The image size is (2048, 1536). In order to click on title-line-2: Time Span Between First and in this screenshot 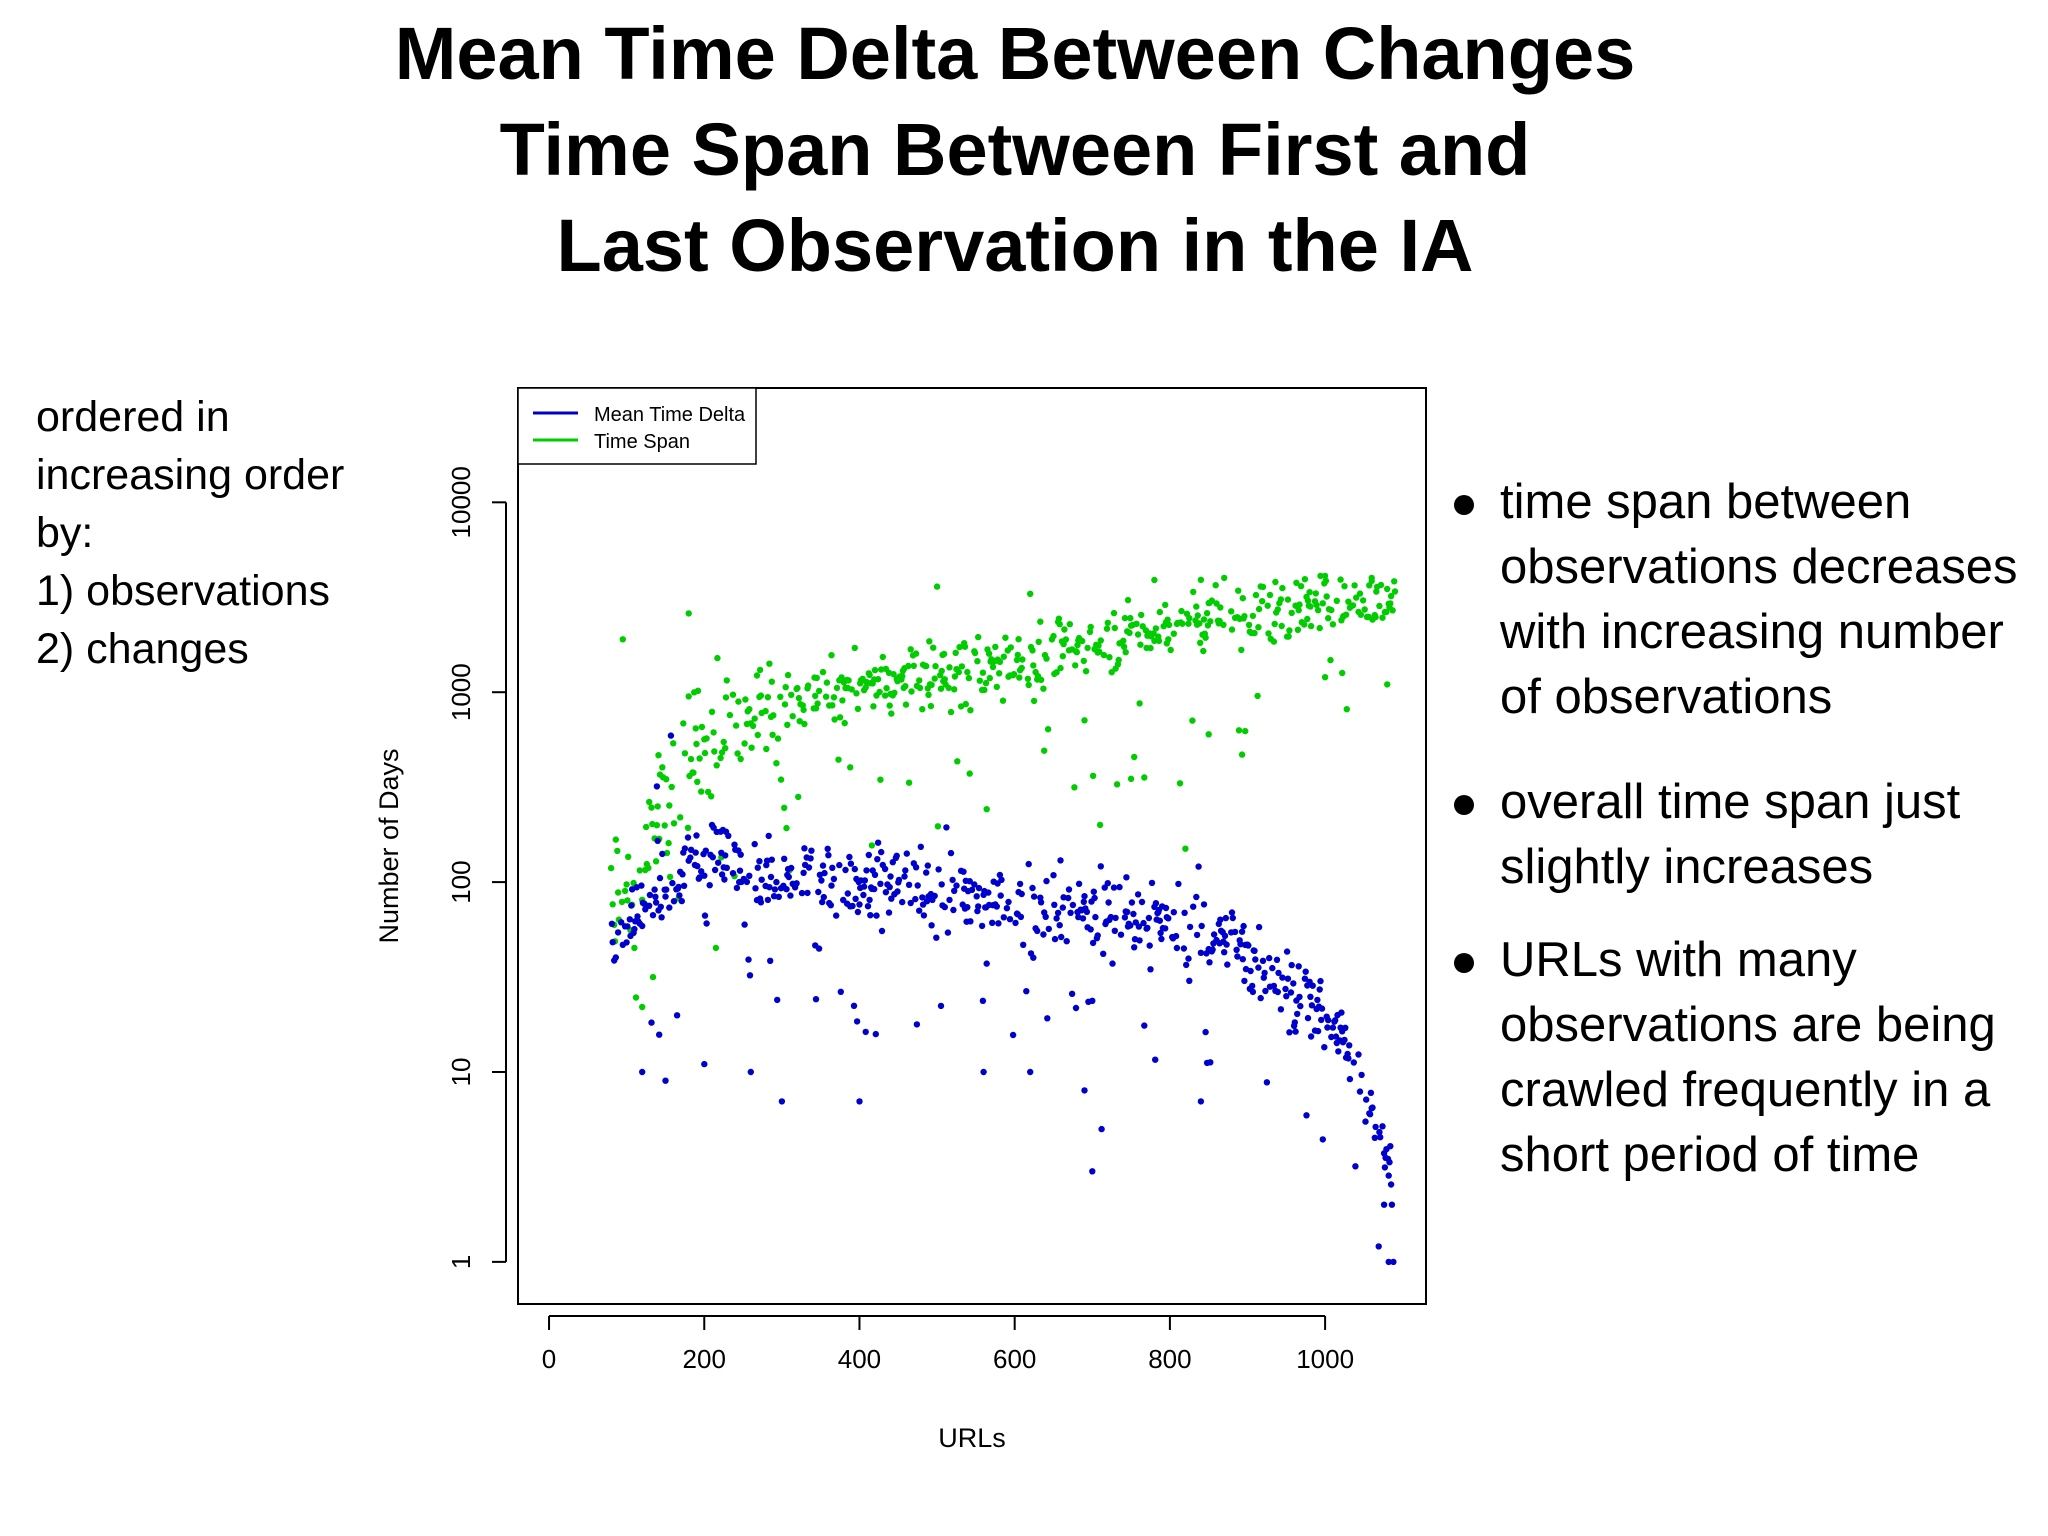, I will do `click(1015, 149)`.